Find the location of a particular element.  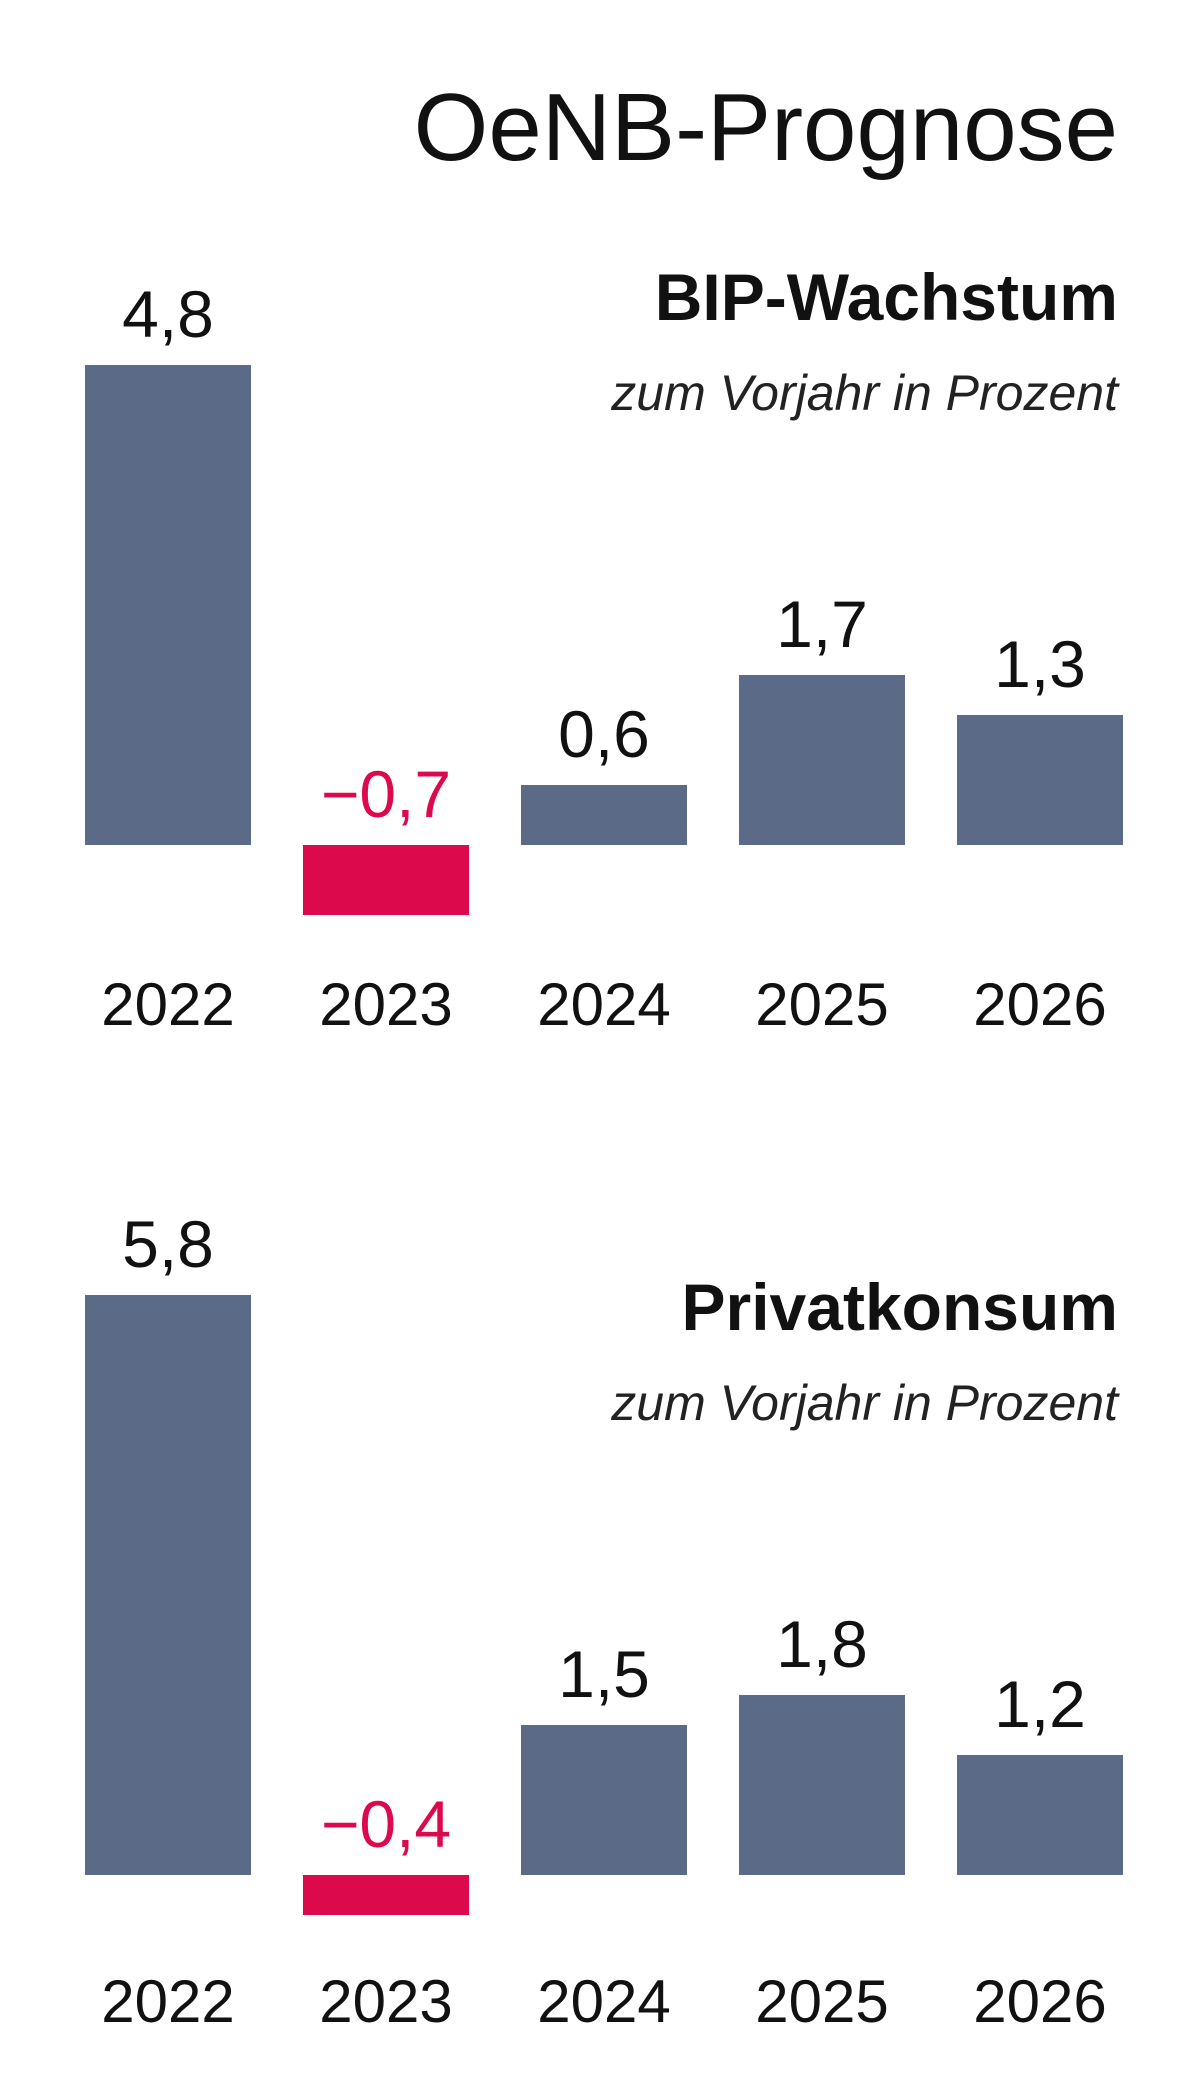

value-label-2025: 1,7 is located at coordinates (822, 624).